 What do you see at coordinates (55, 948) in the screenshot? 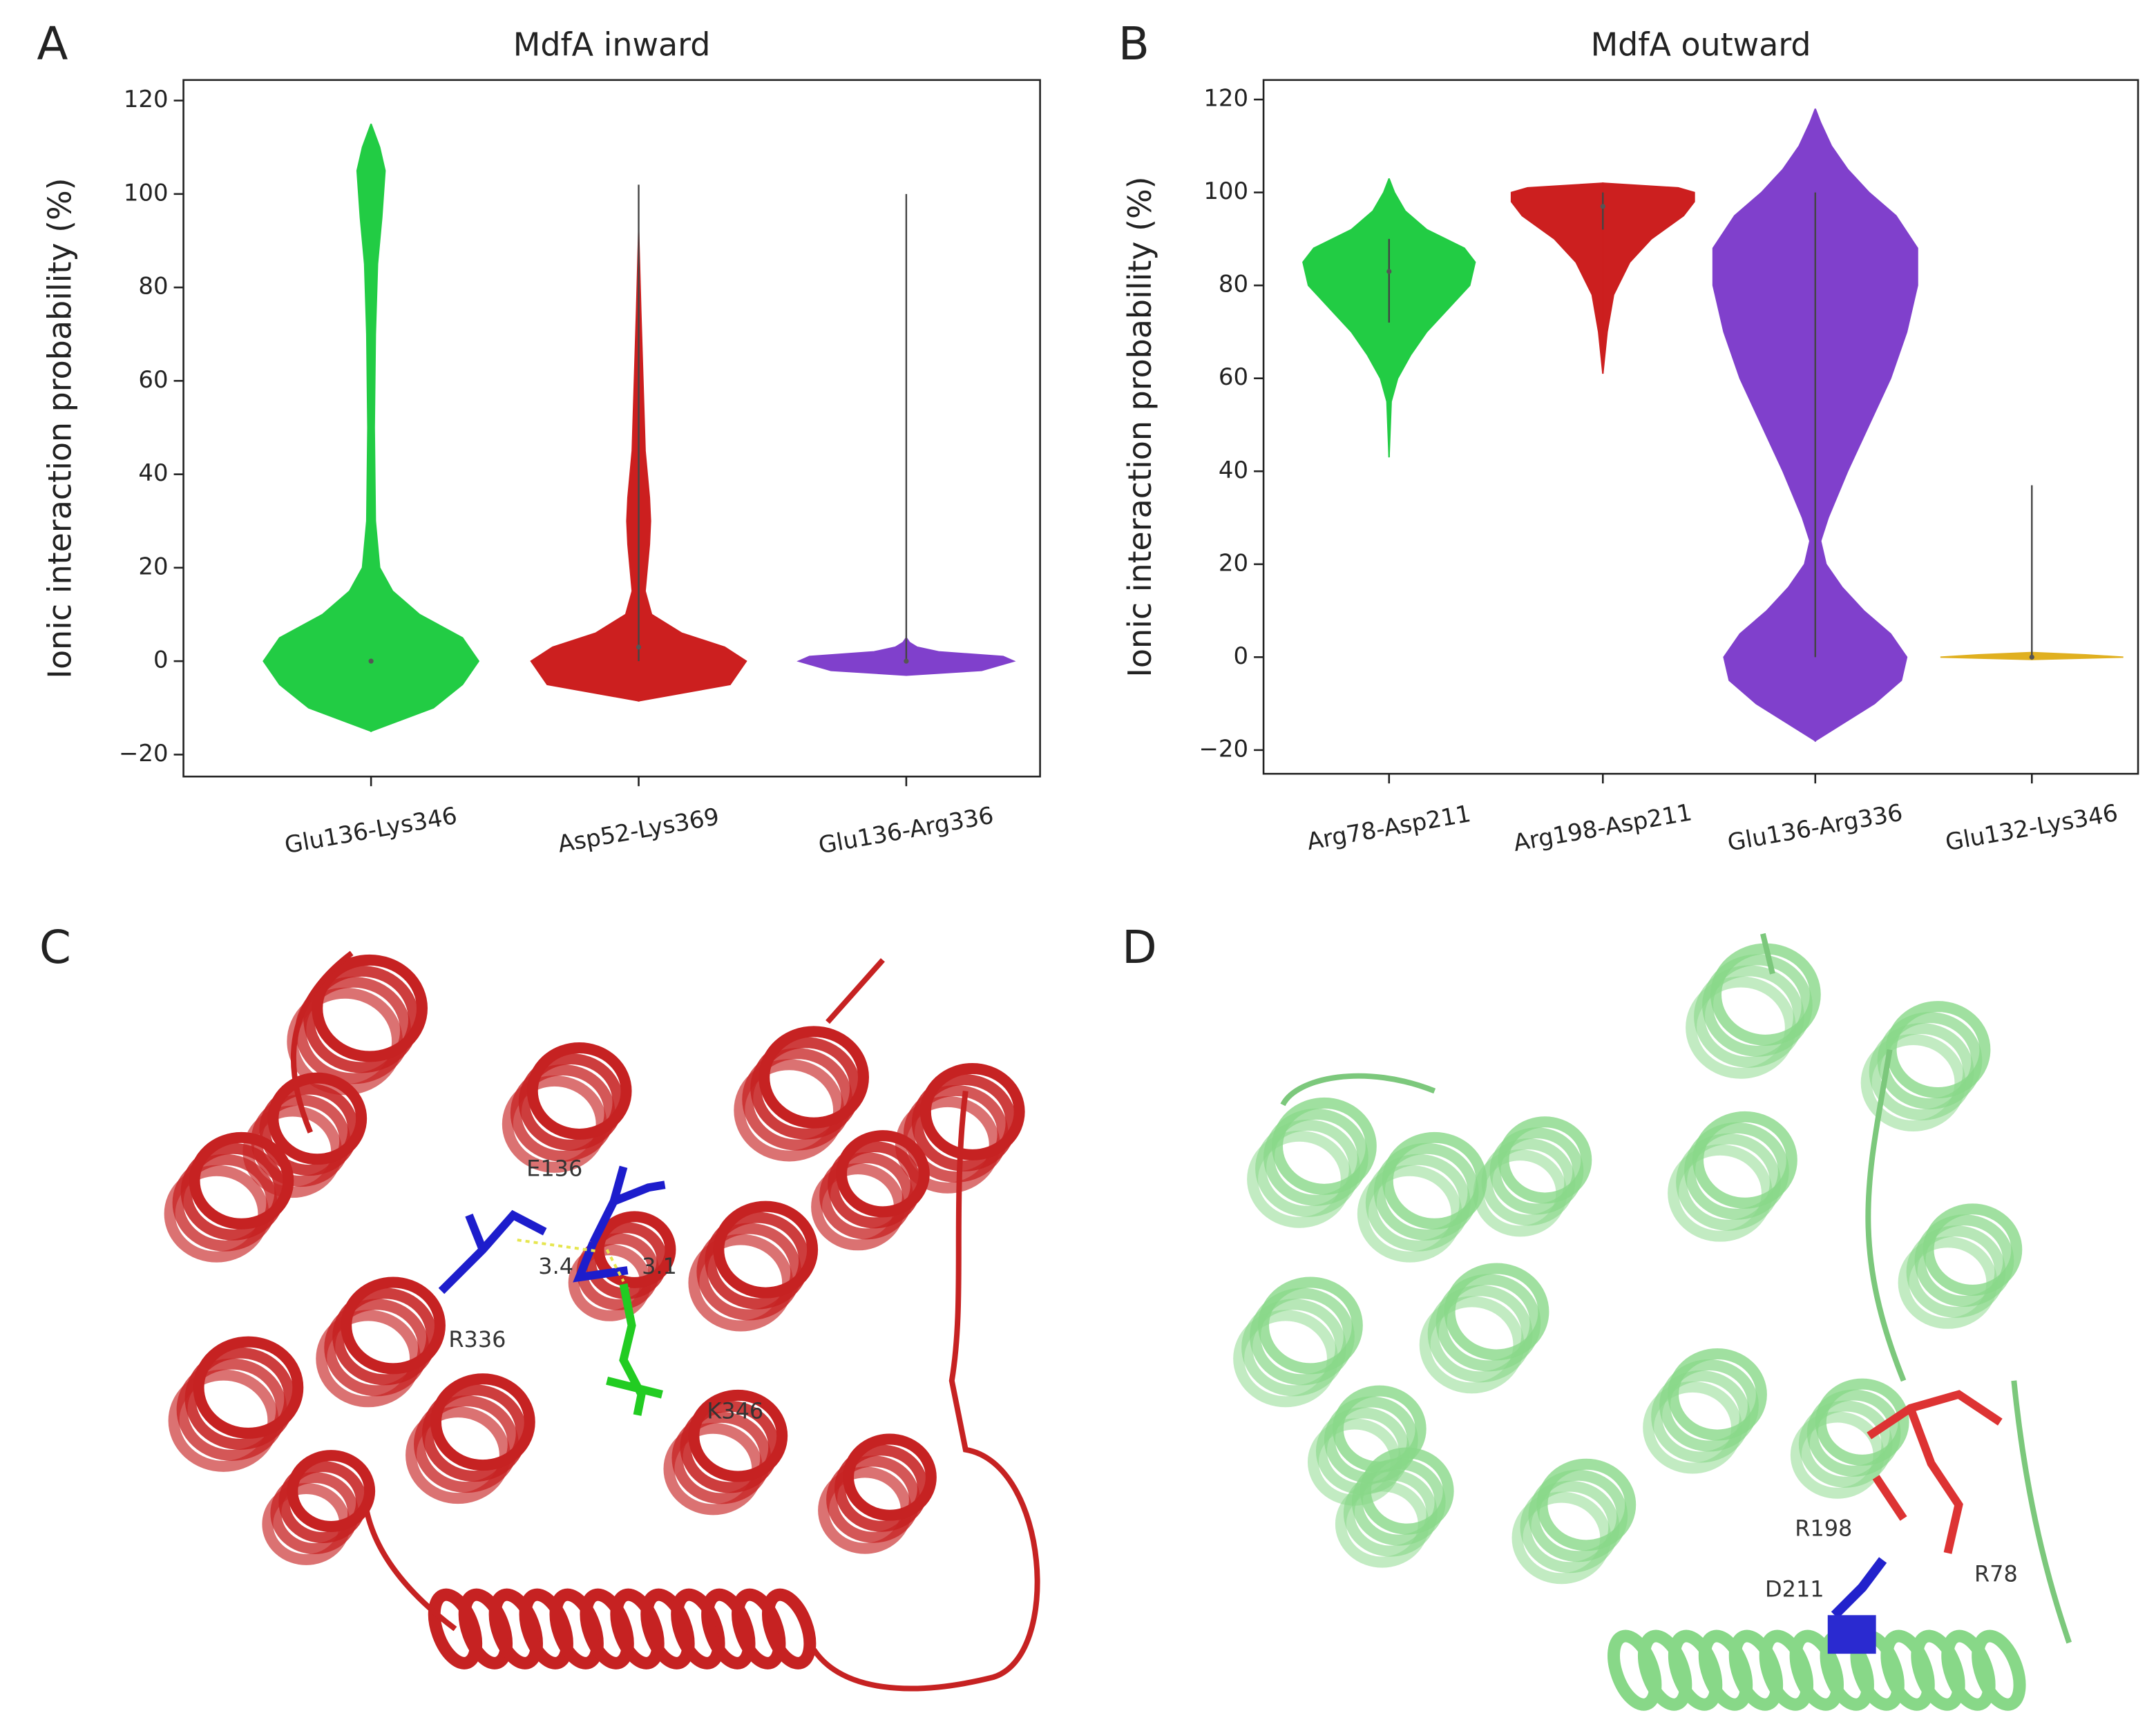
I see `panel-letter: C` at bounding box center [55, 948].